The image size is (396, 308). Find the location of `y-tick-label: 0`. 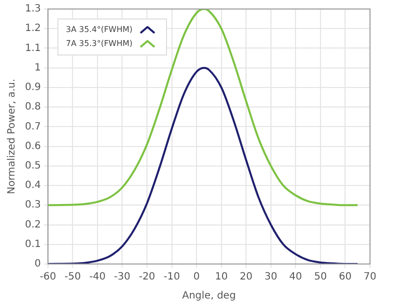

y-tick-label: 0 is located at coordinates (37, 264).